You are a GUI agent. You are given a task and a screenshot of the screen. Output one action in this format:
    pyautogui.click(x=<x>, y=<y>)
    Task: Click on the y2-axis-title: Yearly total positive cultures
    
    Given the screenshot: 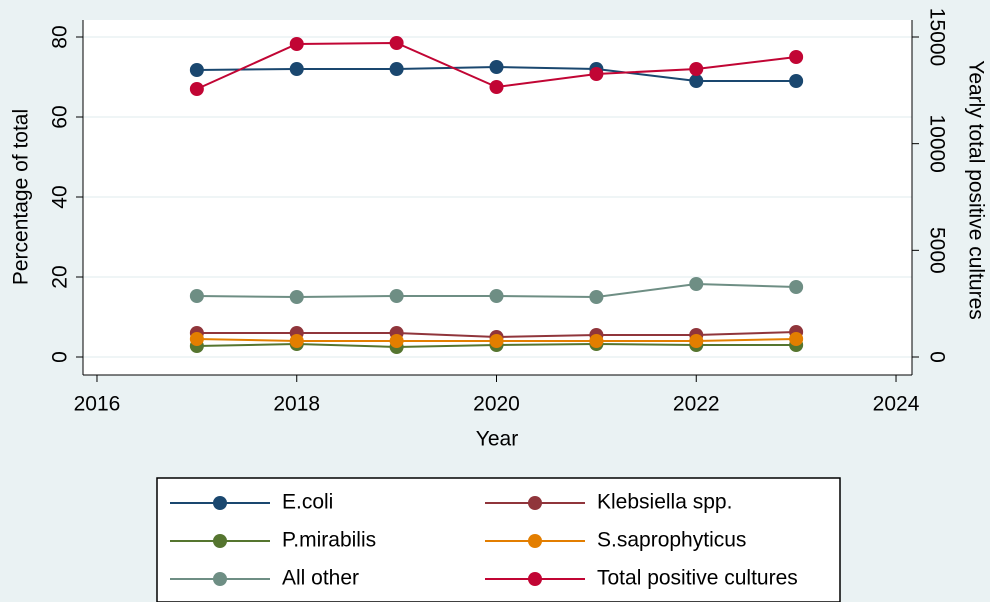 What is the action you would take?
    pyautogui.click(x=975, y=190)
    